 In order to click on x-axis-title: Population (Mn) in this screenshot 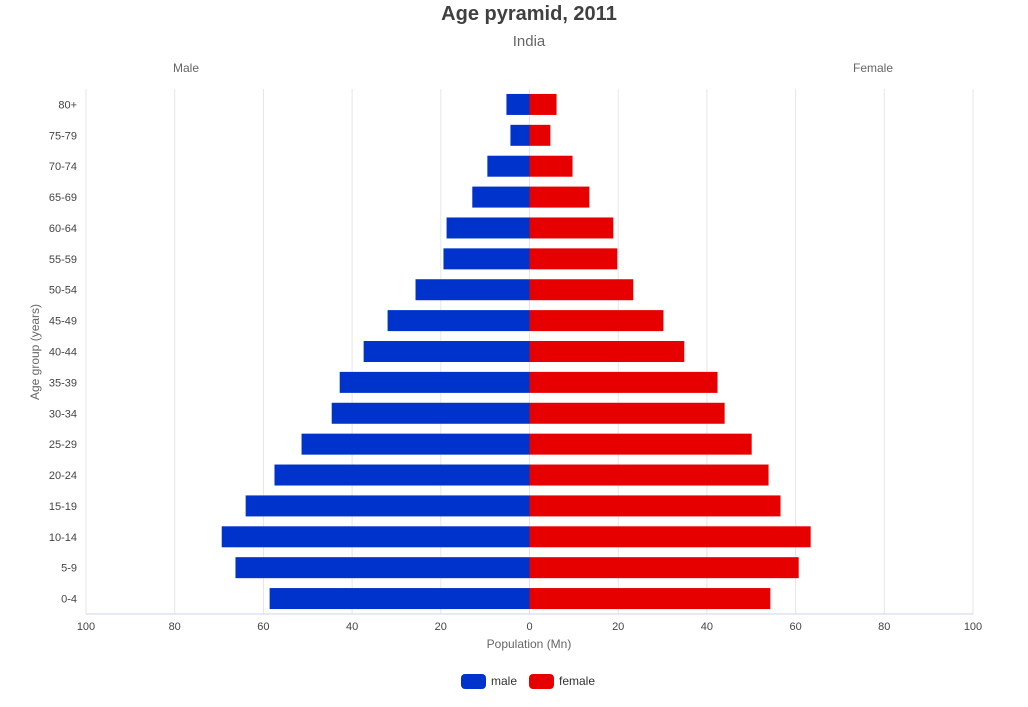, I will do `click(529, 644)`.